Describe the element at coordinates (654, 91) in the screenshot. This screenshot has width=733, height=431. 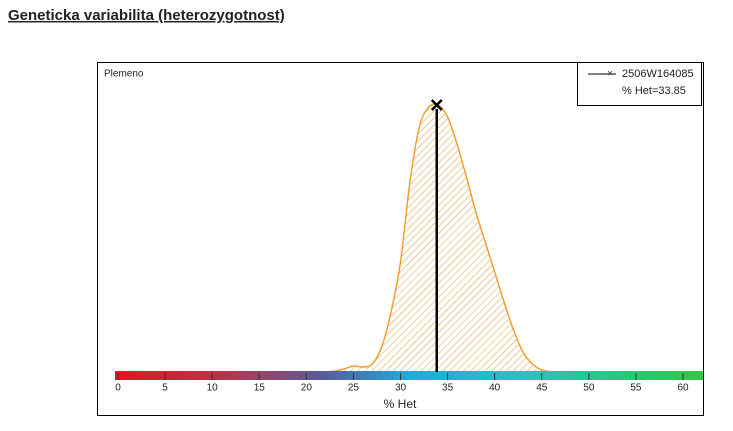
I see `legend-value: % Het=33.85` at that location.